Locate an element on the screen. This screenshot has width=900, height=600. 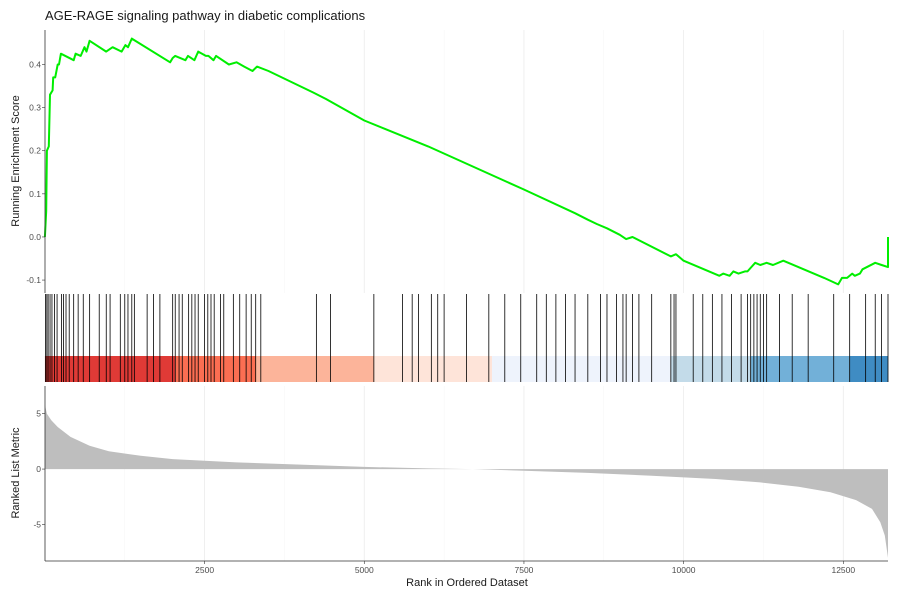
y-tick-label: 0.3 is located at coordinates (35, 108).